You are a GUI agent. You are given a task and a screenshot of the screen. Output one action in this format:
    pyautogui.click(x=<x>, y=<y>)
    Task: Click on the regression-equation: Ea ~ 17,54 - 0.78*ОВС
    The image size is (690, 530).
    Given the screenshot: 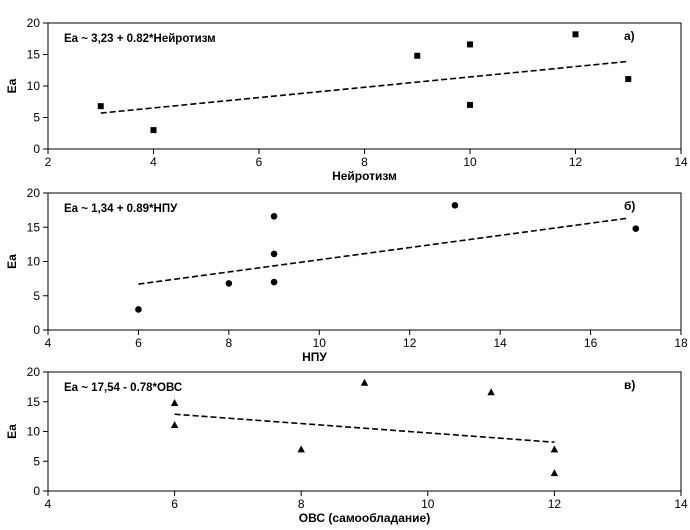 What is the action you would take?
    pyautogui.click(x=123, y=388)
    